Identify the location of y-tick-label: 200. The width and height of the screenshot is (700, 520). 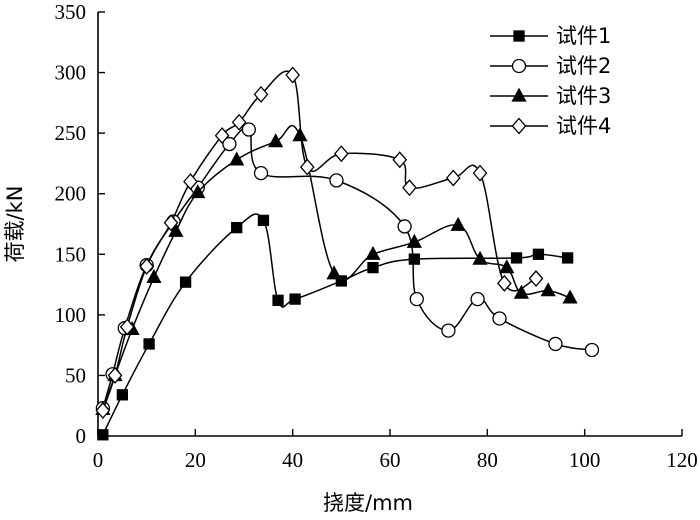
(71, 194).